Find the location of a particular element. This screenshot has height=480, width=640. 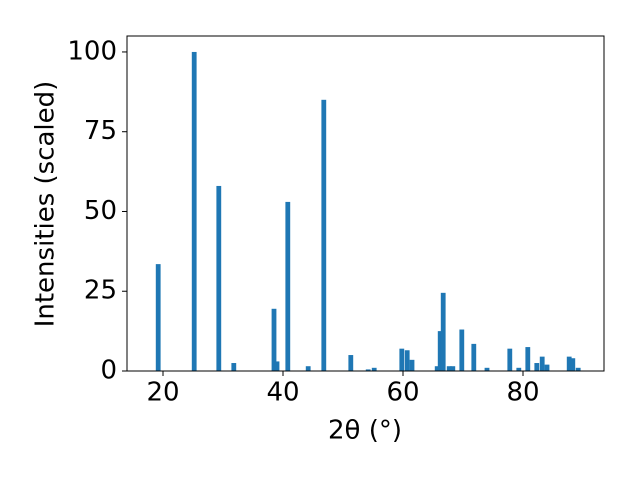

x-tick-label: 80 is located at coordinates (522, 393).